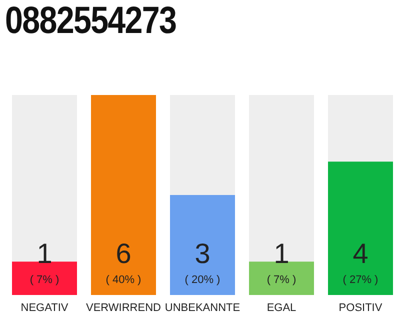  I want to click on data-label: 6, so click(124, 253).